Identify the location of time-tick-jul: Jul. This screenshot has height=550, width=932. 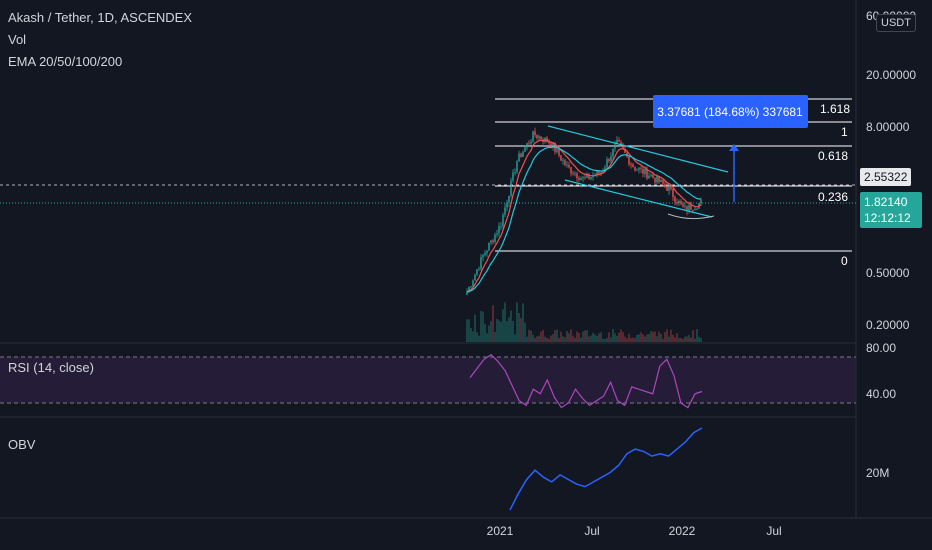
(591, 531).